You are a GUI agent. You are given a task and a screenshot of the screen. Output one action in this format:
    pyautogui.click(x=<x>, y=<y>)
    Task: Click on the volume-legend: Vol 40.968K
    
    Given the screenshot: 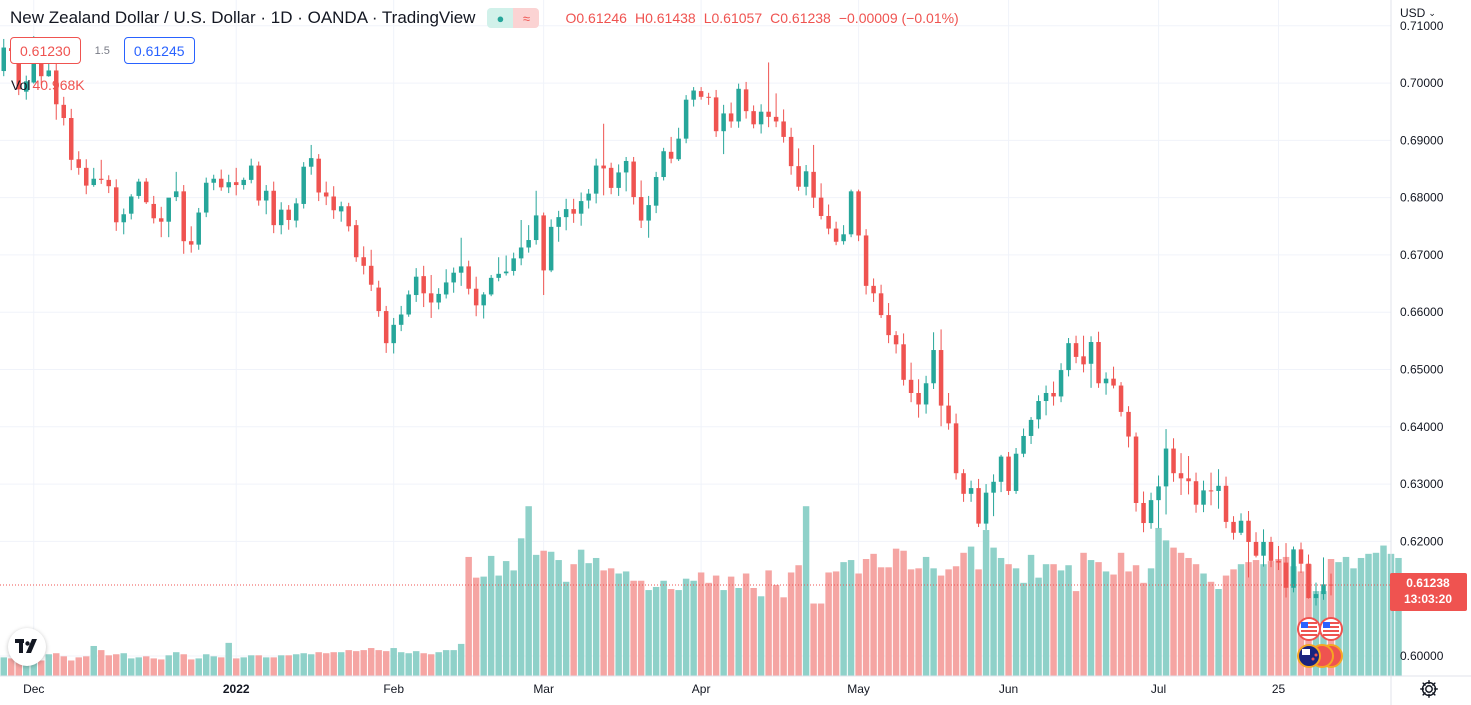 What is the action you would take?
    pyautogui.click(x=48, y=85)
    